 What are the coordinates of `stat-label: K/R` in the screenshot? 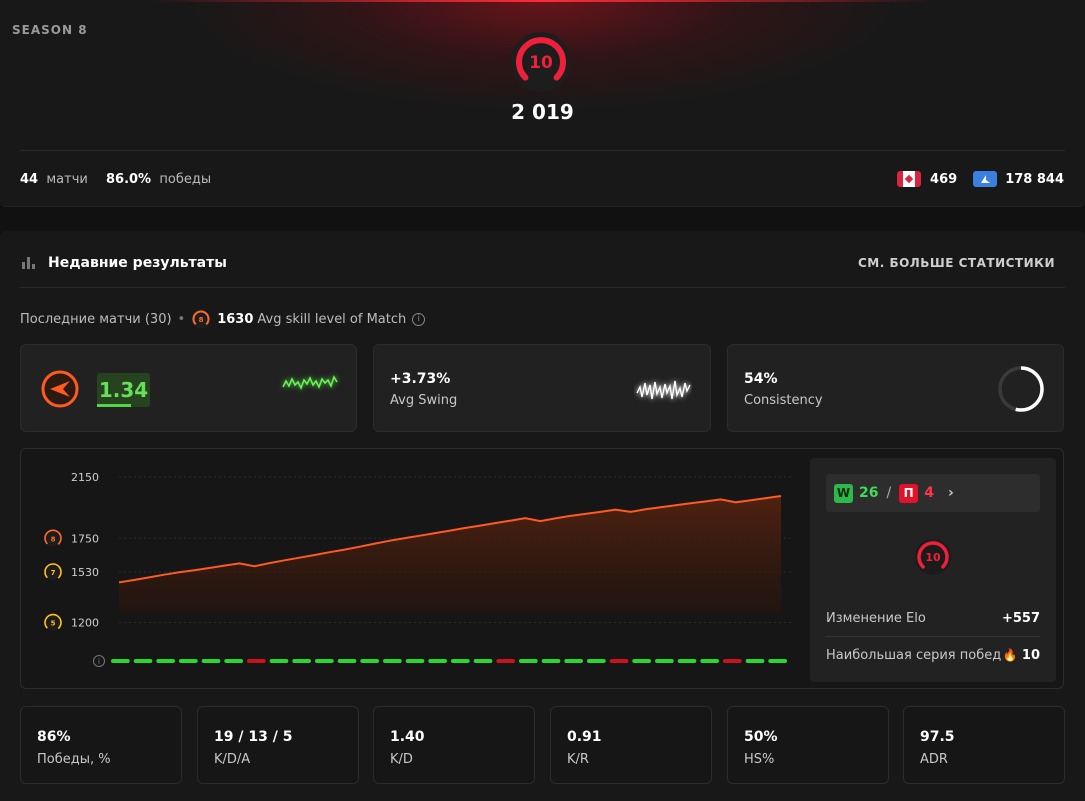 It's located at (578, 759).